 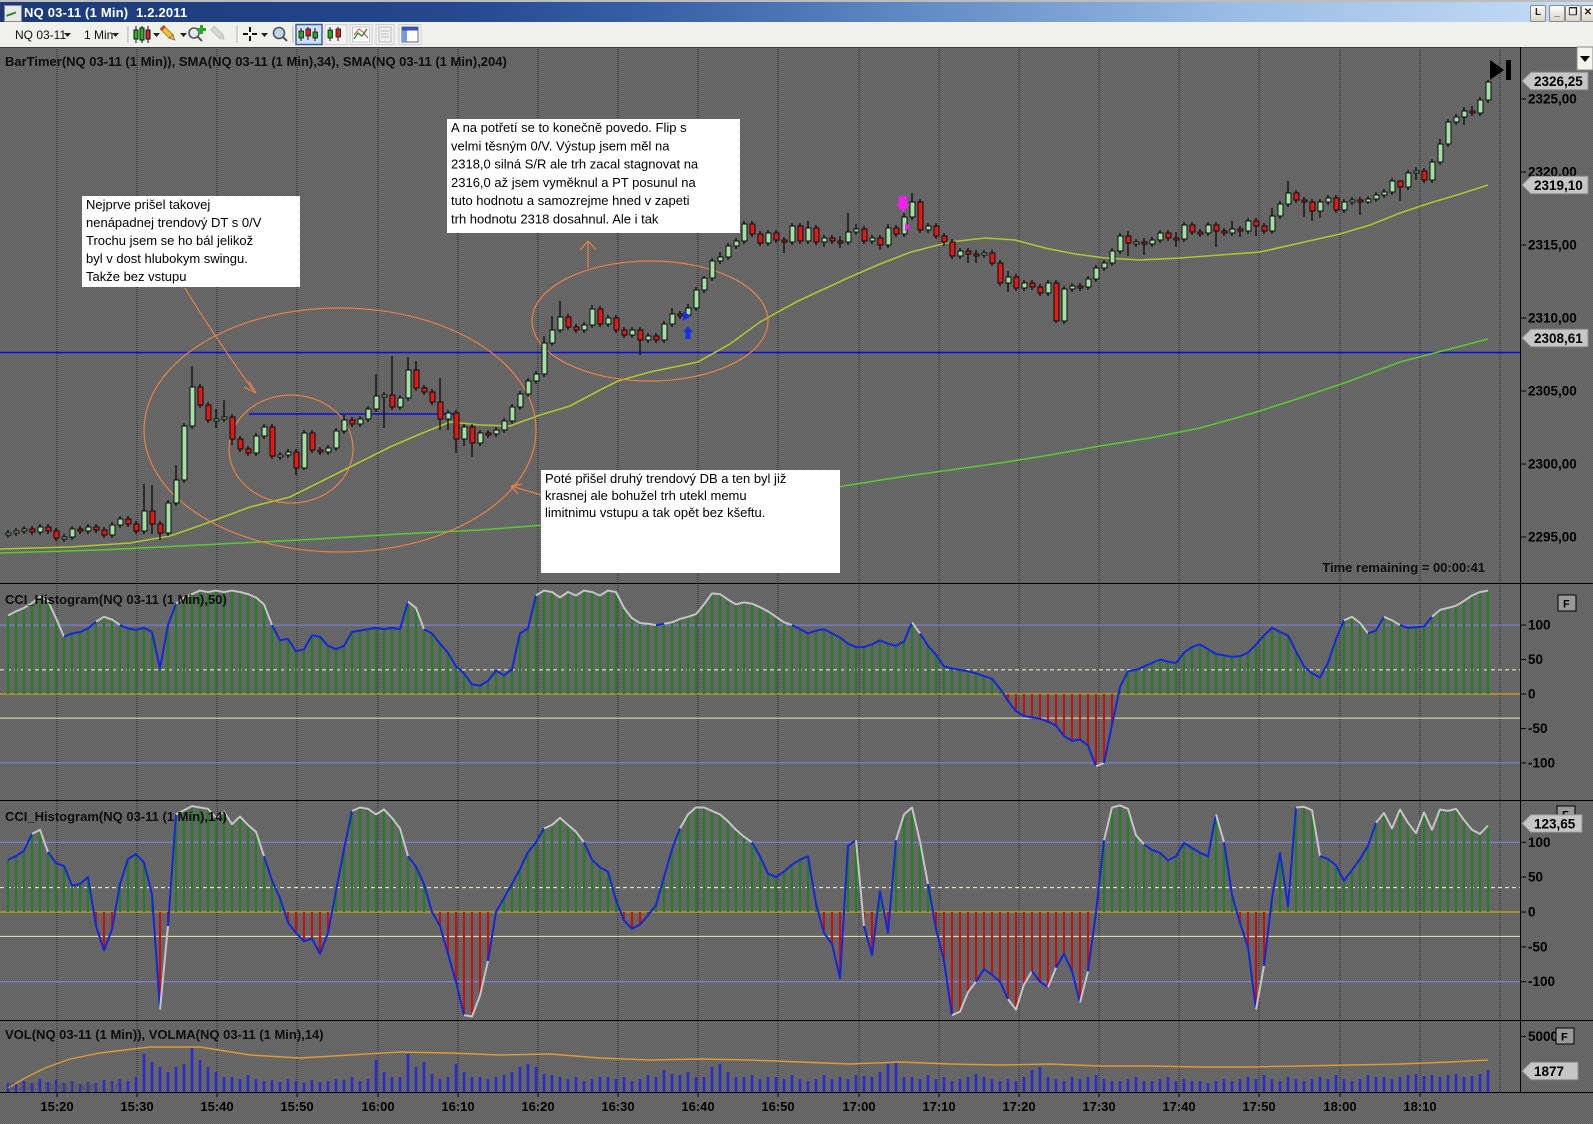 What do you see at coordinates (1098, 1106) in the screenshot?
I see `svg-text: 17:30` at bounding box center [1098, 1106].